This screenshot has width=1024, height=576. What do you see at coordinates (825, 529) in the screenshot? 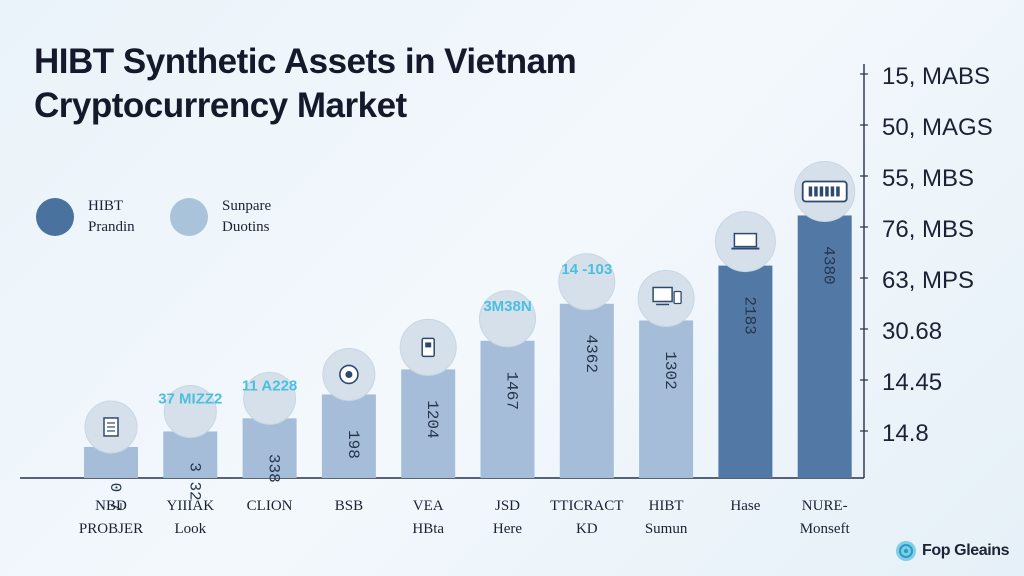
I see `x-tick-label: Monseft` at bounding box center [825, 529].